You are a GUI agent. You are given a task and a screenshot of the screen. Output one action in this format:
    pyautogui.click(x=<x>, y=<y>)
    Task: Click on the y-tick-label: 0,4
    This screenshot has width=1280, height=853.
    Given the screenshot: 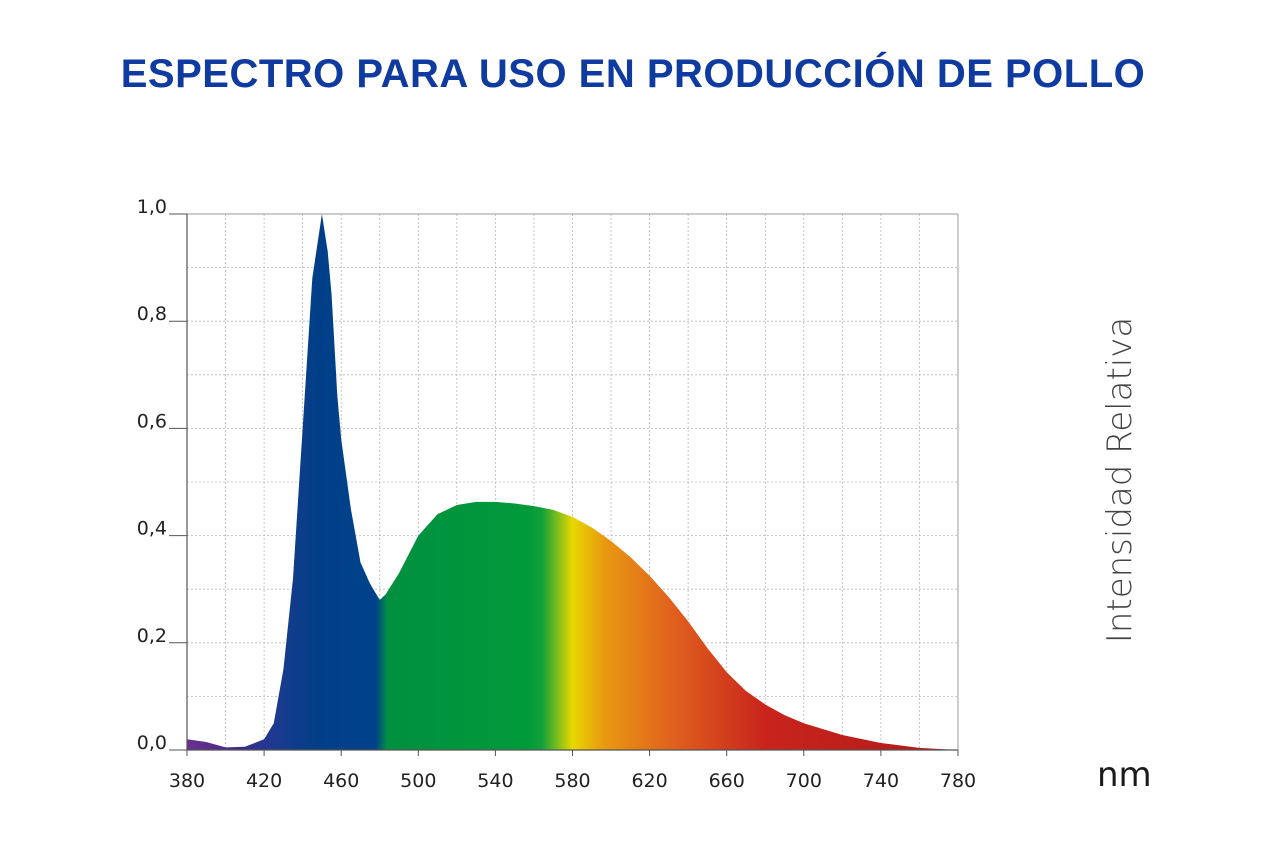 What is the action you would take?
    pyautogui.click(x=152, y=529)
    